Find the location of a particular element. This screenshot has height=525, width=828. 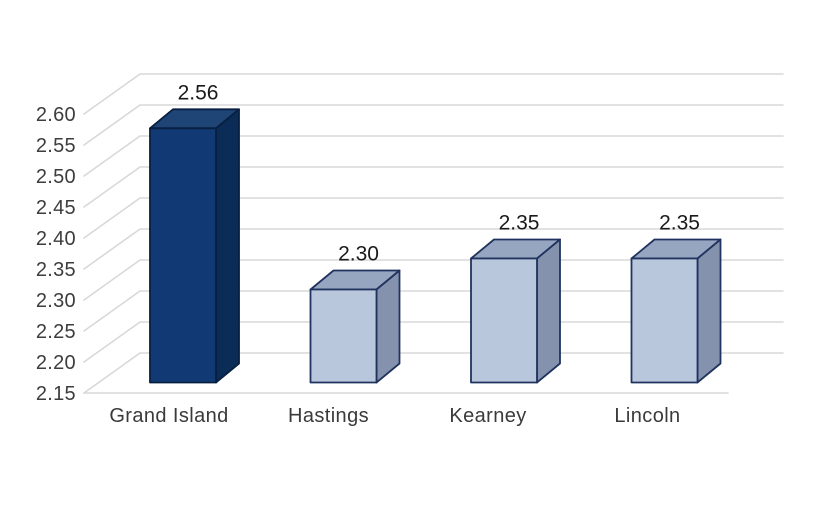

x-axis-category-label: Lincoln is located at coordinates (647, 416).